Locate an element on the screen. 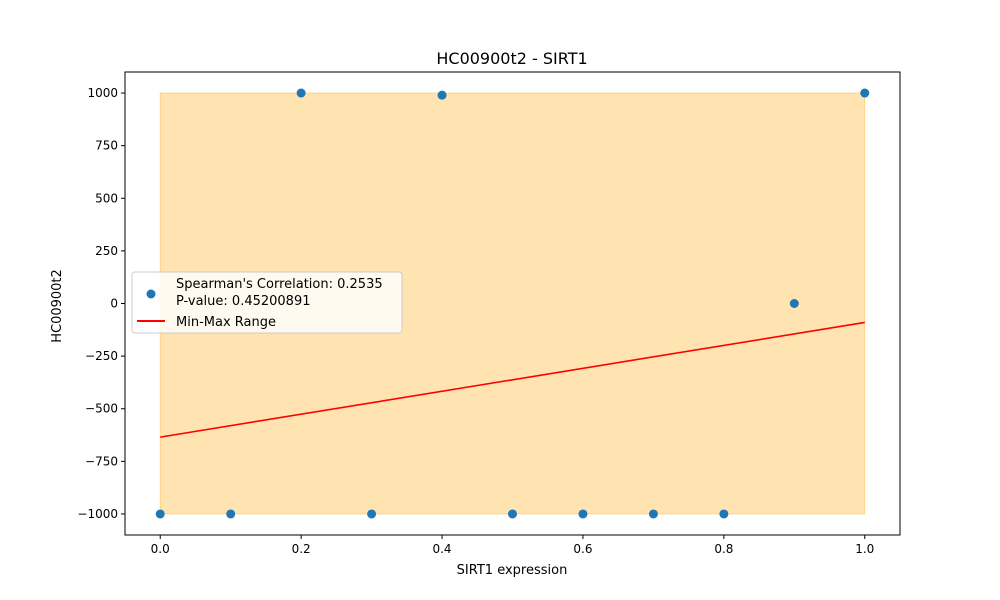  legend-label-line: Min-Max Range is located at coordinates (226, 322).